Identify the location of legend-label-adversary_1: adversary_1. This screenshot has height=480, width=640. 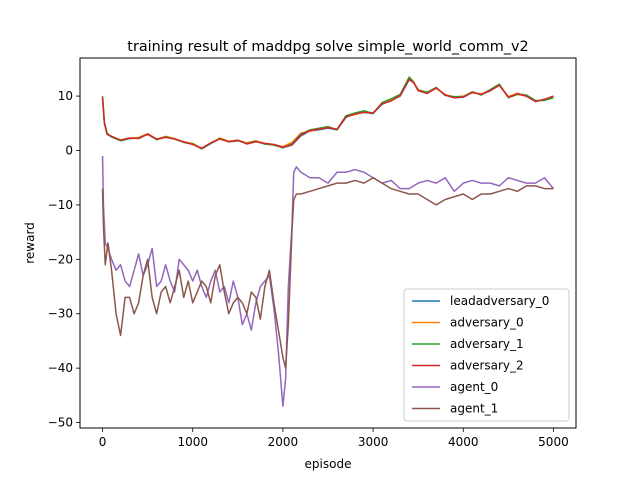
(487, 344).